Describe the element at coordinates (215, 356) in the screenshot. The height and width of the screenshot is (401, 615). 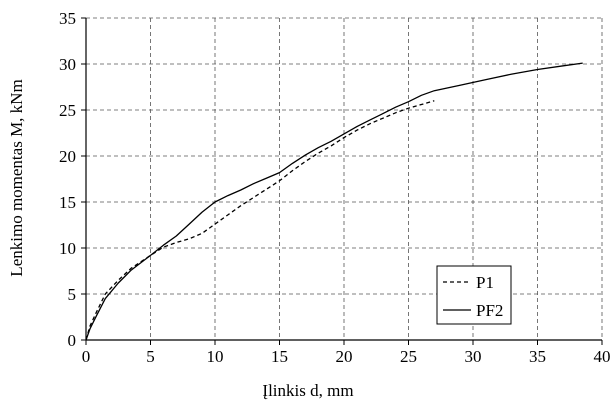
I see `x-tick-label: 10` at that location.